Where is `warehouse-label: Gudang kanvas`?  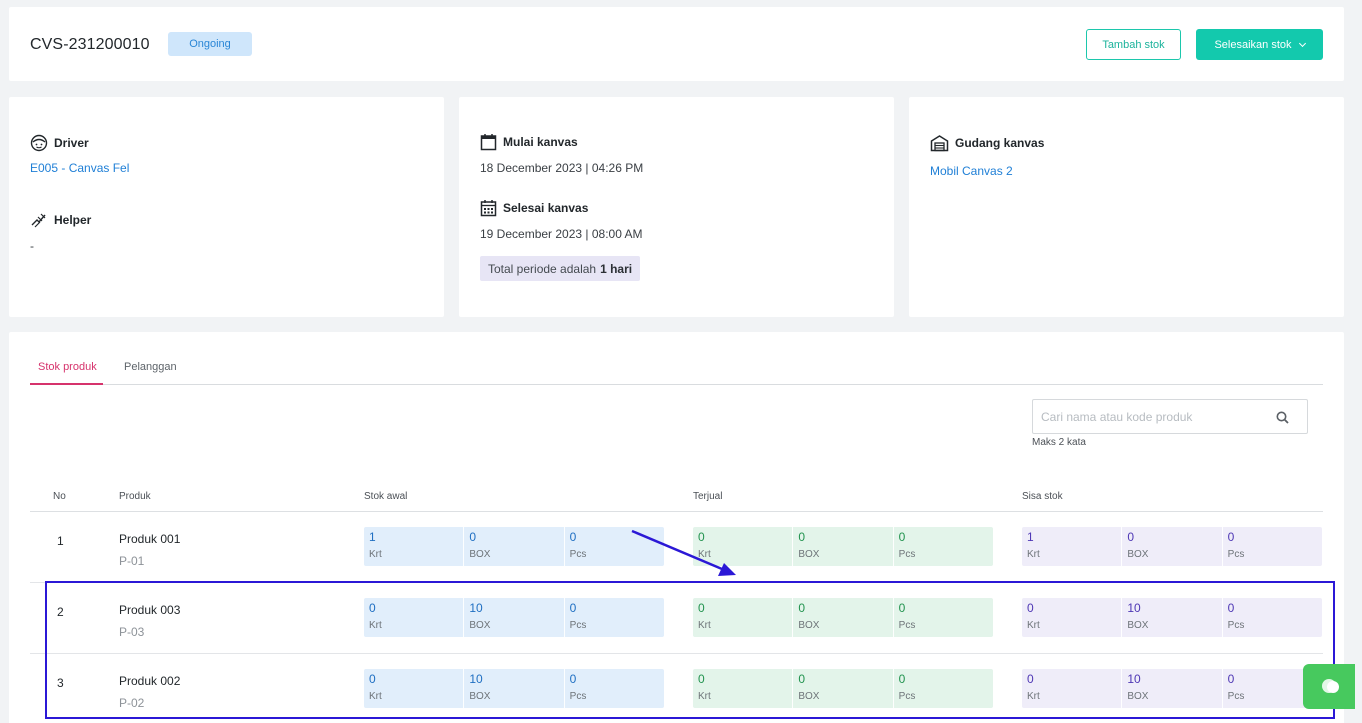
warehouse-label: Gudang kanvas is located at coordinates (987, 143).